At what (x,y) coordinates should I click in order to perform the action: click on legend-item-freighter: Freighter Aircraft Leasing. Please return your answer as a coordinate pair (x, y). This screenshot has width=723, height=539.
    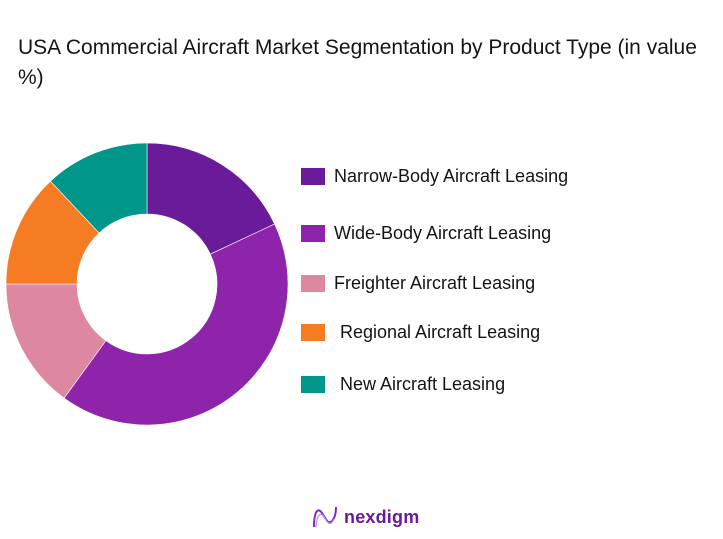
    Looking at the image, I should click on (418, 283).